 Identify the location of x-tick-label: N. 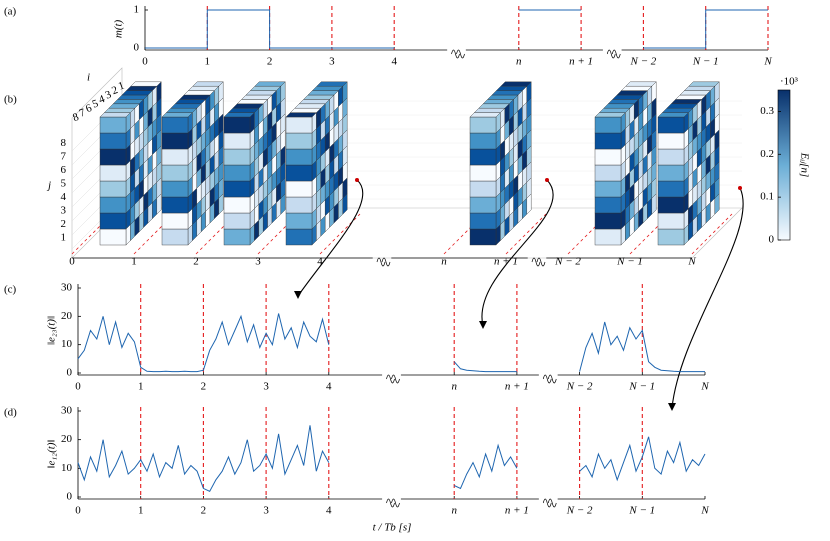
(767, 62).